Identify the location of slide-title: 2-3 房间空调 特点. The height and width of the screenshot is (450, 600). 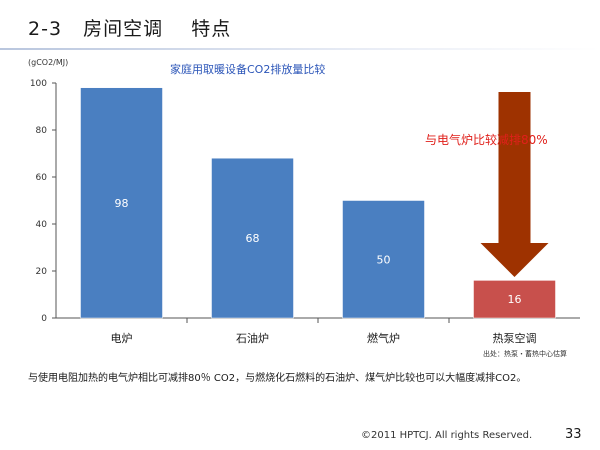
(130, 29).